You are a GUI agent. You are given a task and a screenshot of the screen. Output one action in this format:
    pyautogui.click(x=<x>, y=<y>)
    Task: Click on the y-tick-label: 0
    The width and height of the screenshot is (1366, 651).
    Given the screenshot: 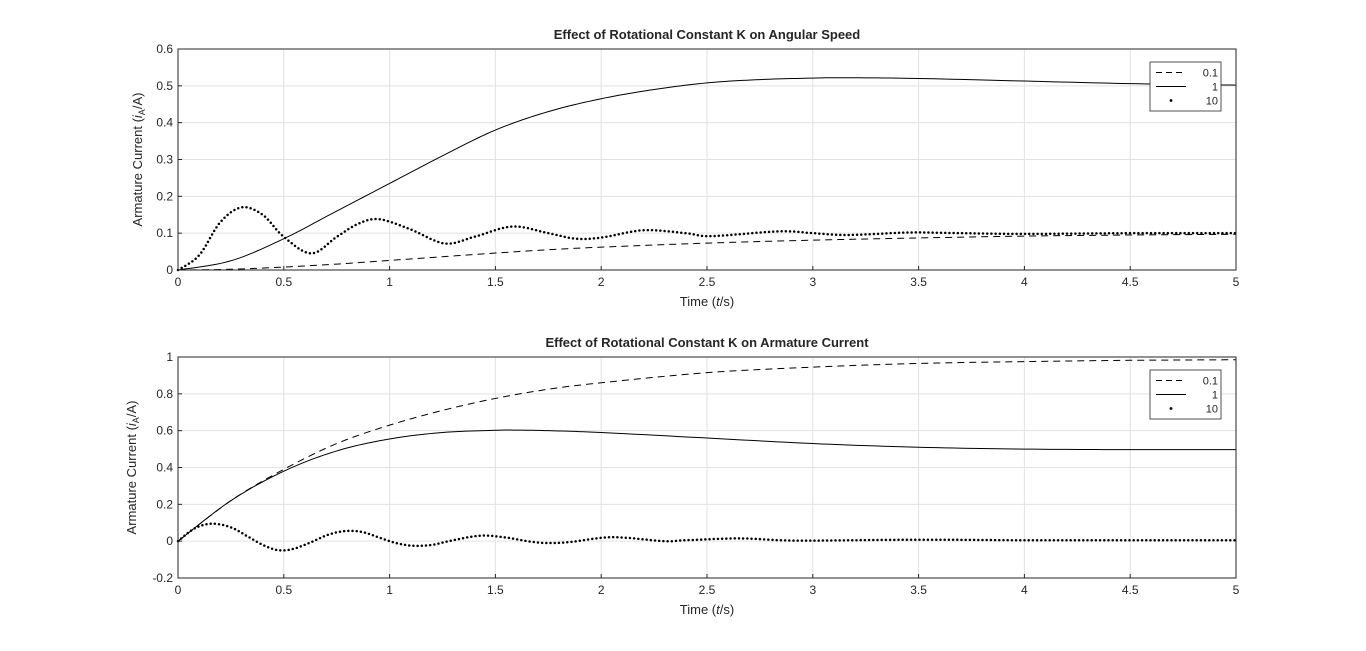 What is the action you would take?
    pyautogui.click(x=169, y=270)
    